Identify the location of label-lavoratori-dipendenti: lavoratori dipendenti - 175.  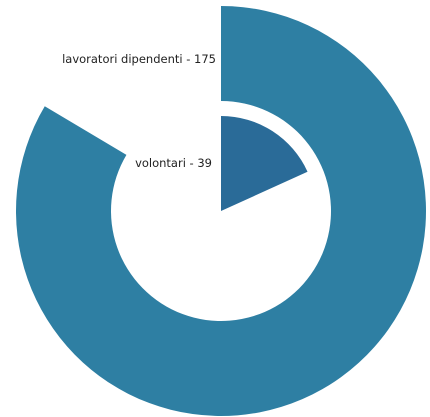
(139, 59).